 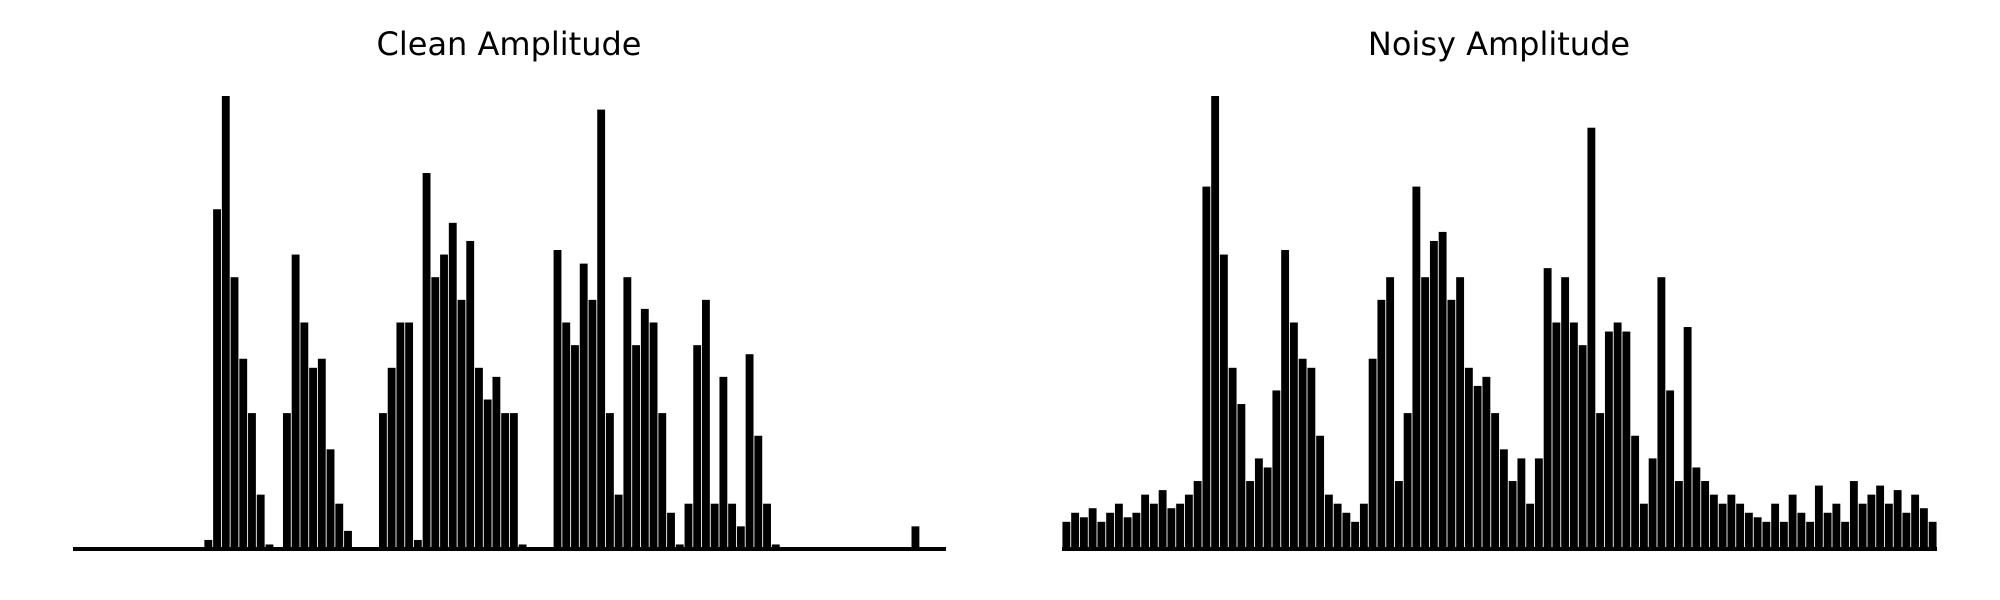 I want to click on chart-title: Clean Amplitude, so click(x=509, y=44).